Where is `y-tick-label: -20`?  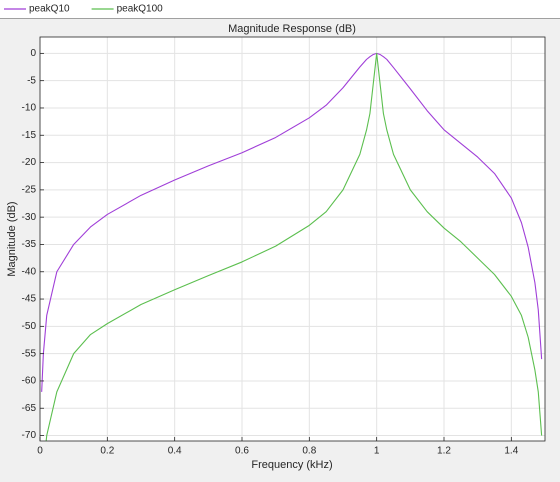
y-tick-label: -20 is located at coordinates (29, 162).